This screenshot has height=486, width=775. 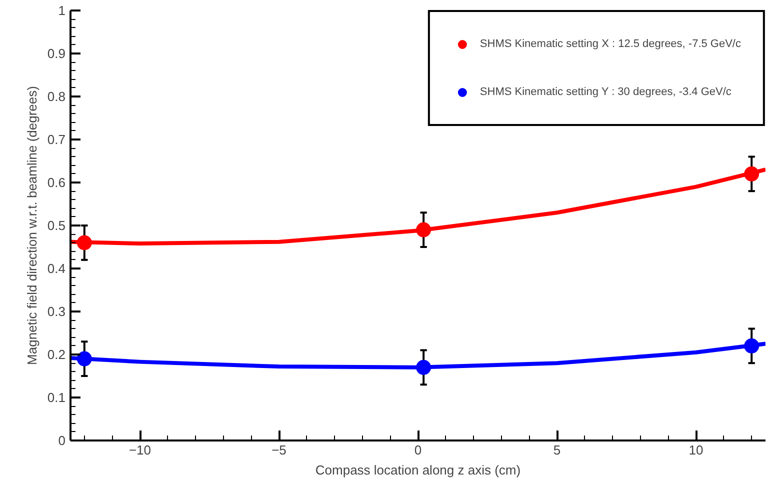 I want to click on y-axis-title: Magnetic field direction w.r.t. beamline (degrees), so click(x=32, y=225).